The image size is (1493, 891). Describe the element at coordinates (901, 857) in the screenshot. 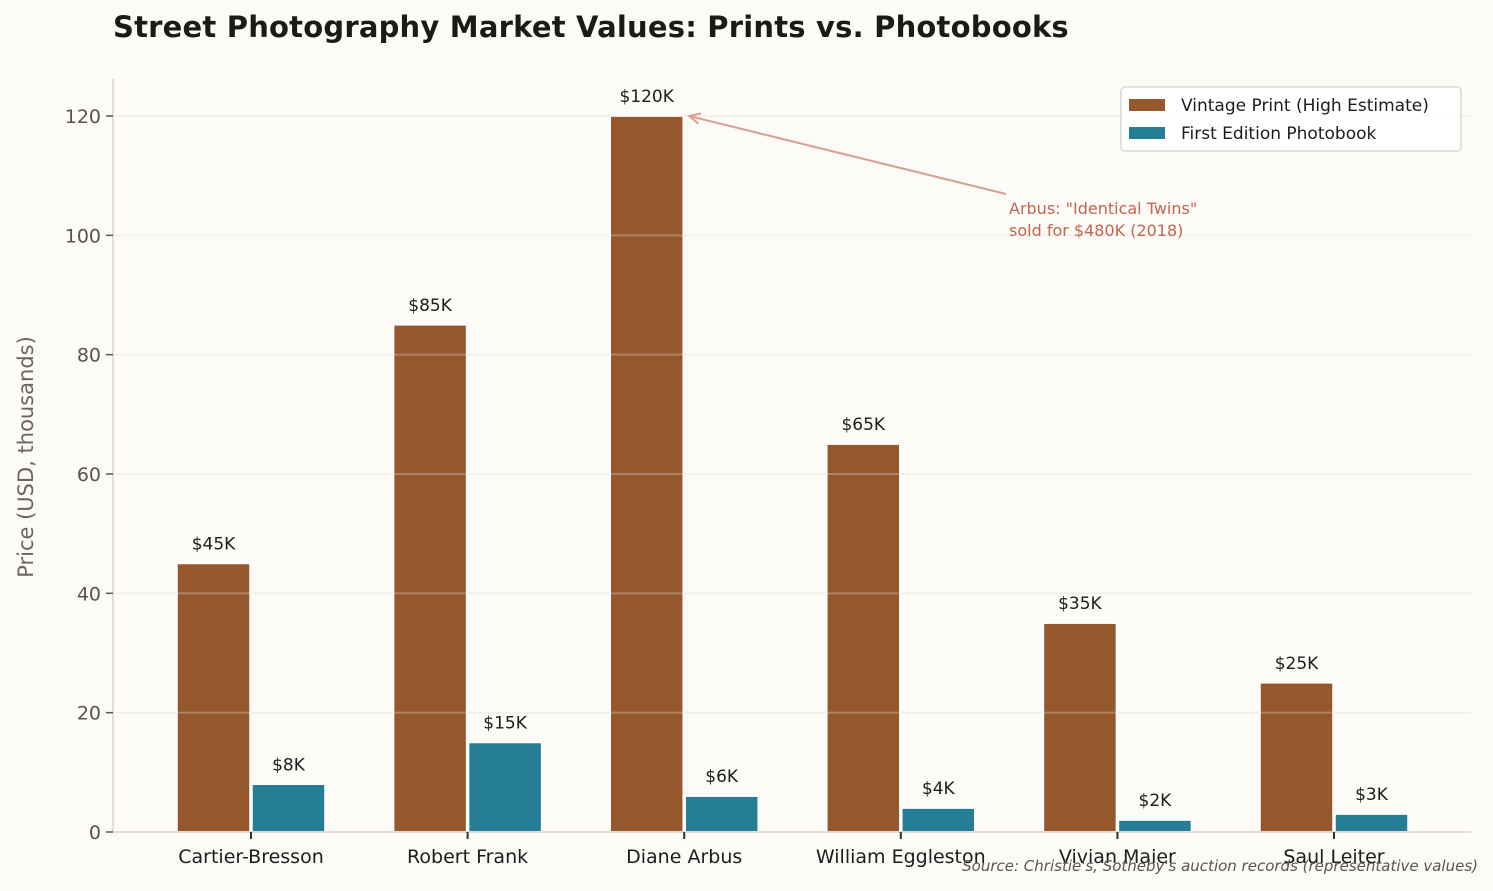

I see `x-tick-label: William Eggleston` at that location.